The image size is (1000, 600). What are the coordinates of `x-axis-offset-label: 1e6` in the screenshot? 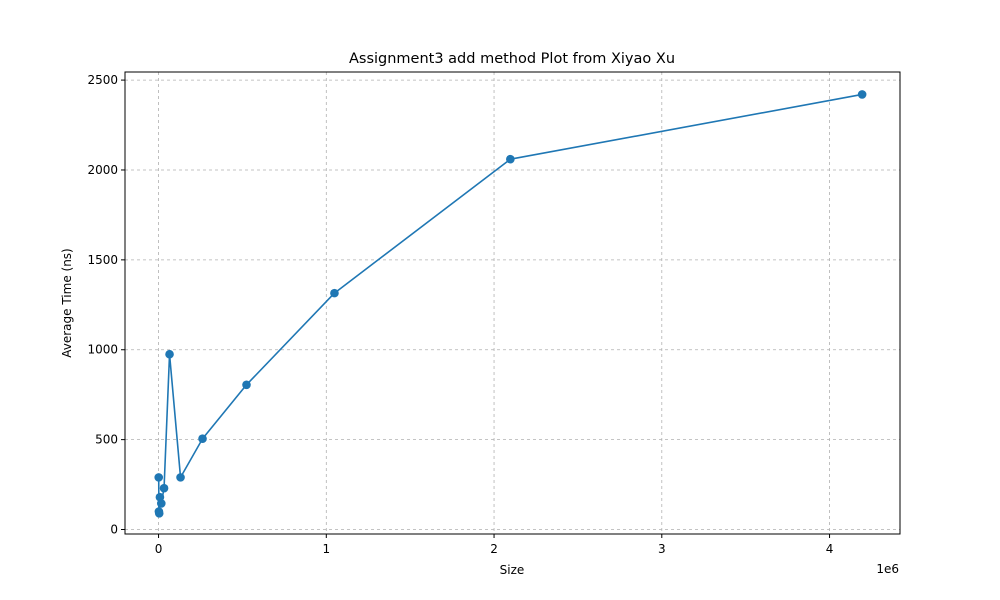 It's located at (887, 569).